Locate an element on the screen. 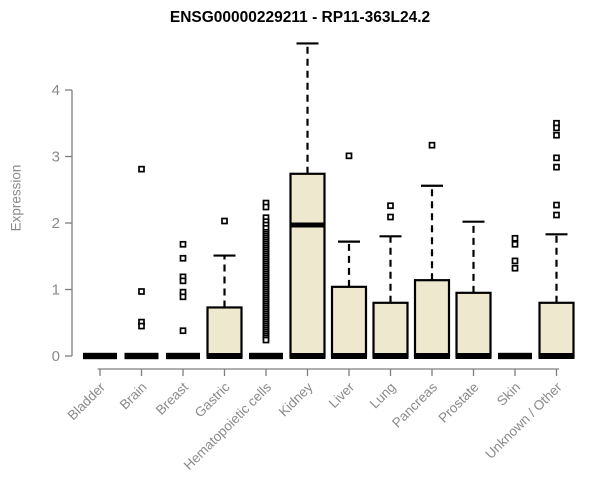  y-tick-label: 0 is located at coordinates (56, 356).